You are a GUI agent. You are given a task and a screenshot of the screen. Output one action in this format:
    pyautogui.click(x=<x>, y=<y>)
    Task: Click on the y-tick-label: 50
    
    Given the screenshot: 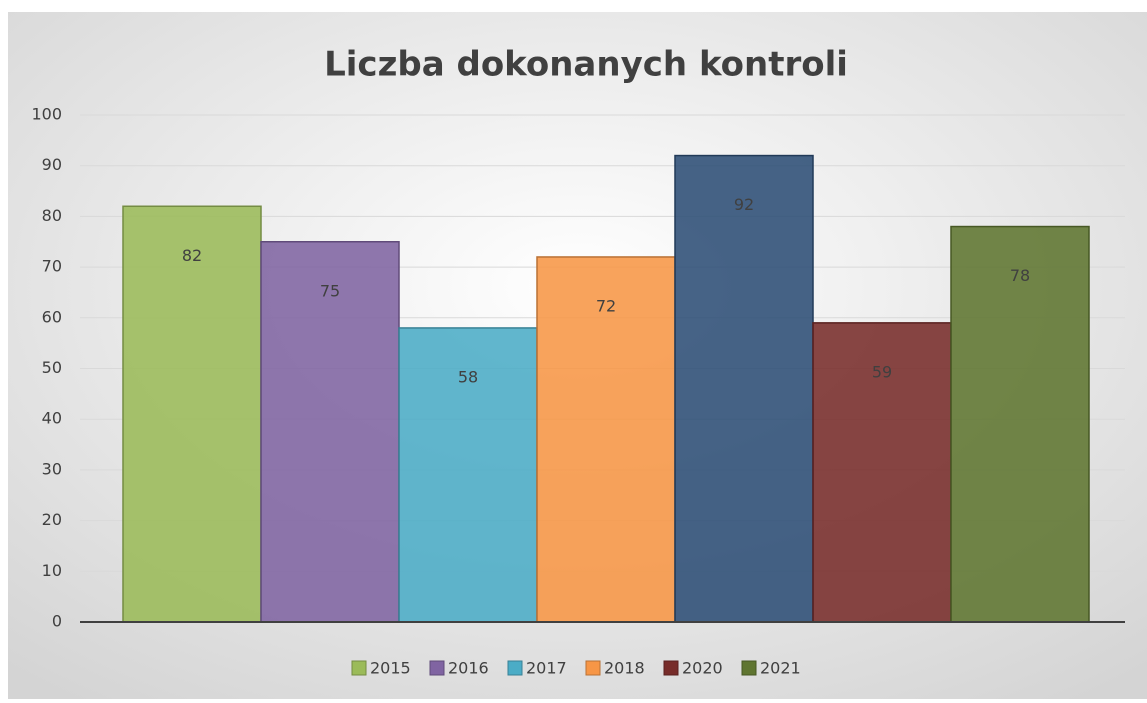 What is the action you would take?
    pyautogui.click(x=52, y=367)
    